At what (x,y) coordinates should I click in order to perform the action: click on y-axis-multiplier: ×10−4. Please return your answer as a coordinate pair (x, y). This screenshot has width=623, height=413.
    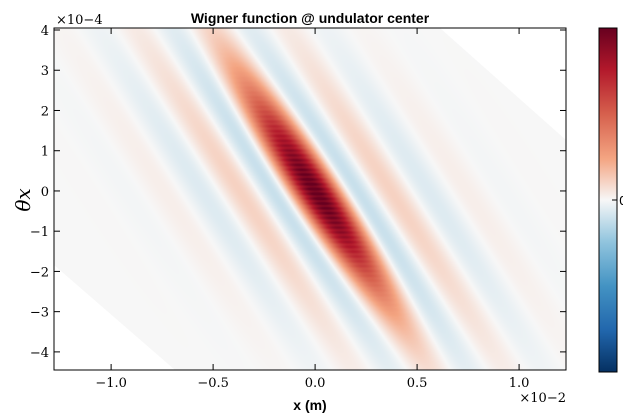
    Looking at the image, I should click on (79, 20).